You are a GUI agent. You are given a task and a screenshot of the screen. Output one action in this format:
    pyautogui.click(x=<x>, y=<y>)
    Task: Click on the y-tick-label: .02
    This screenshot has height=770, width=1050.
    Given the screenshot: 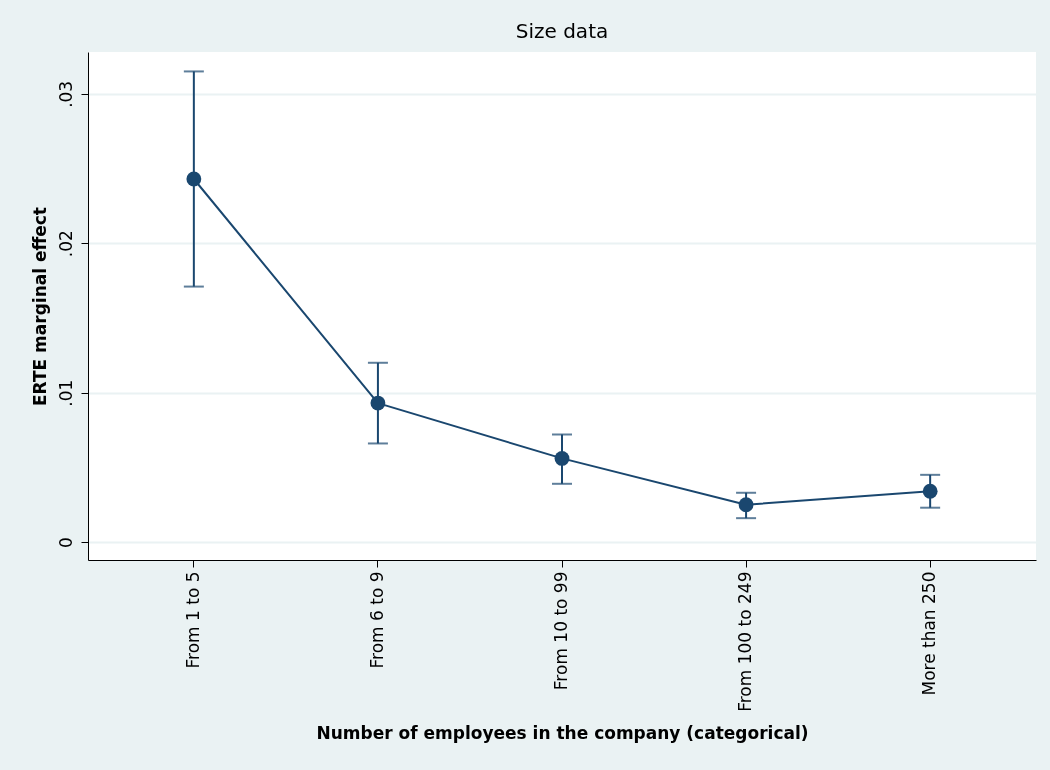 What is the action you would take?
    pyautogui.click(x=65, y=244)
    